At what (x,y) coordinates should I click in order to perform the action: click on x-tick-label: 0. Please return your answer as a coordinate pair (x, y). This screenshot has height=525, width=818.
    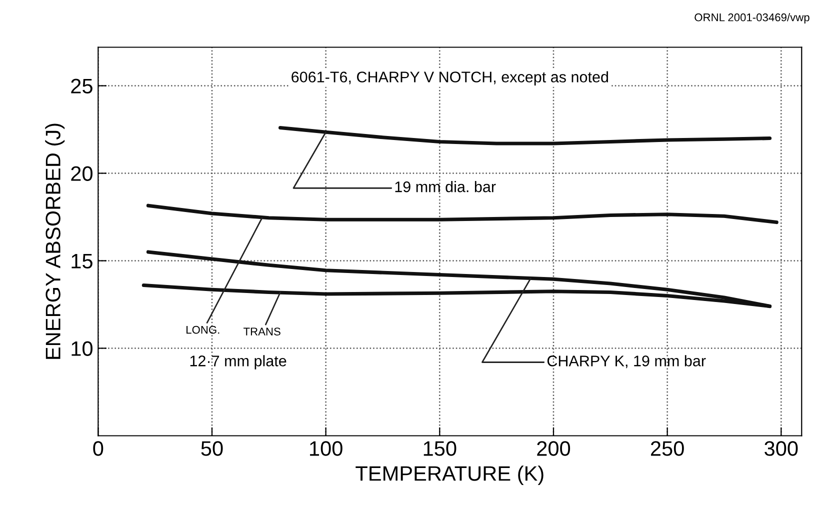
    Looking at the image, I should click on (98, 448).